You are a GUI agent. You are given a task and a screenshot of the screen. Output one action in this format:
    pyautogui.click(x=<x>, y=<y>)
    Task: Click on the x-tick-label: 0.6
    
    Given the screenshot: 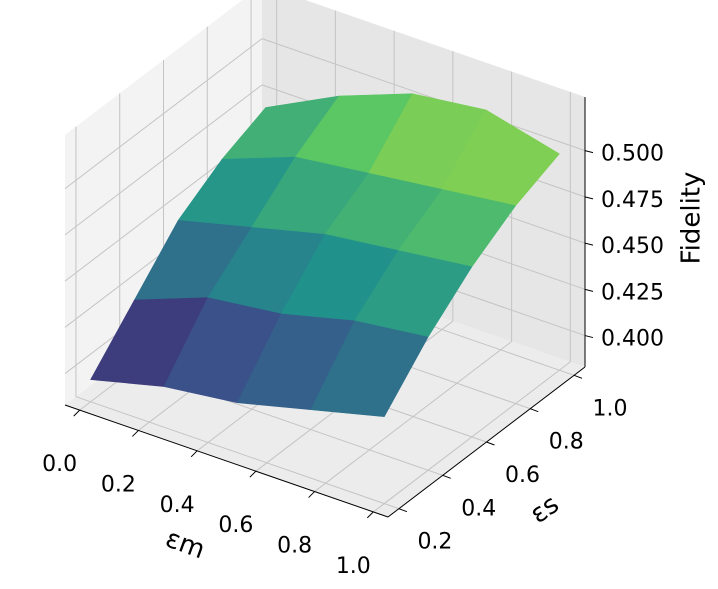 What is the action you would take?
    pyautogui.click(x=235, y=525)
    